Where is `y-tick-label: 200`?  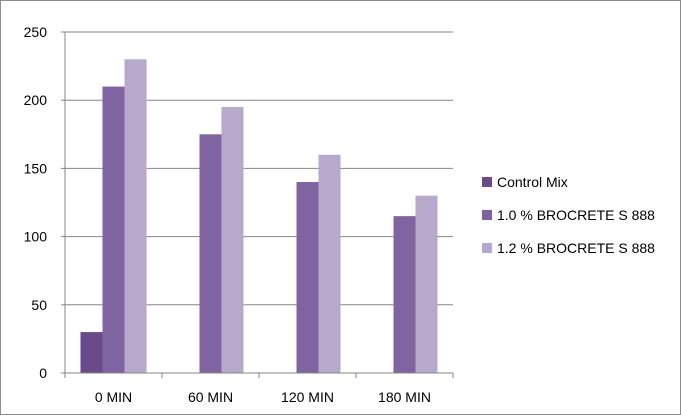
y-tick-label: 200 is located at coordinates (36, 100).